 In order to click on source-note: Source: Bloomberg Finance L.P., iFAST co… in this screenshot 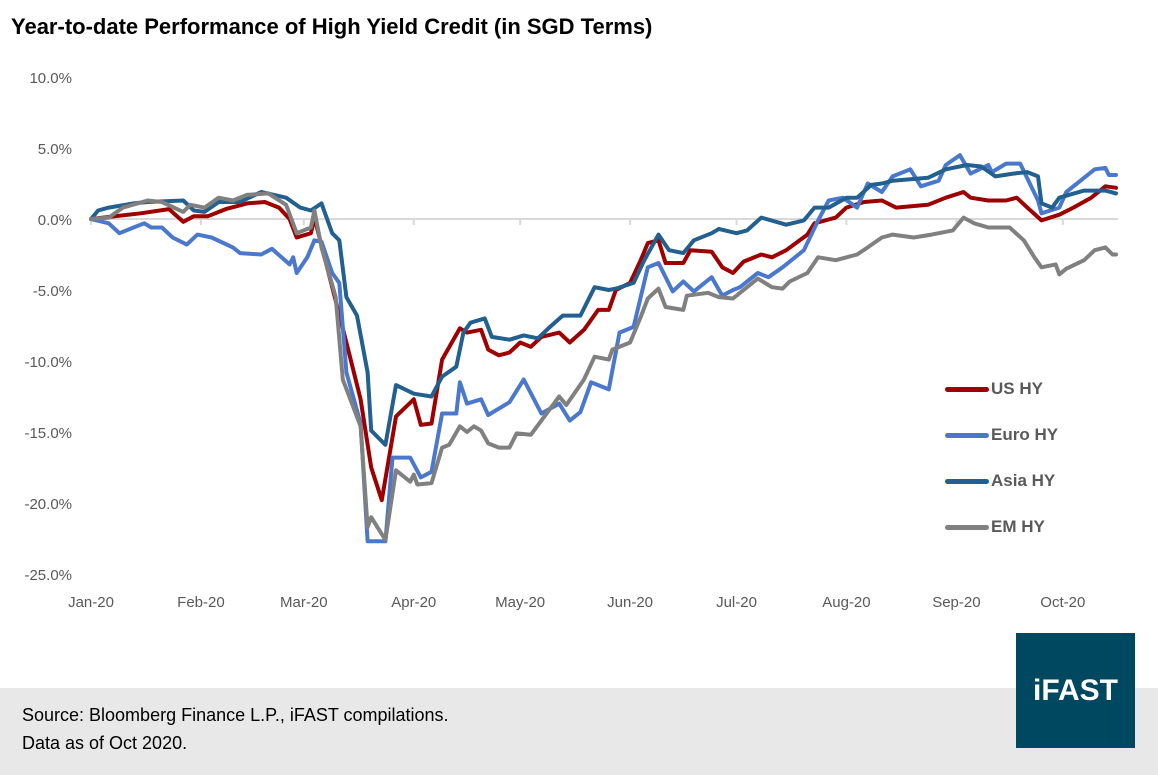, I will do `click(235, 715)`.